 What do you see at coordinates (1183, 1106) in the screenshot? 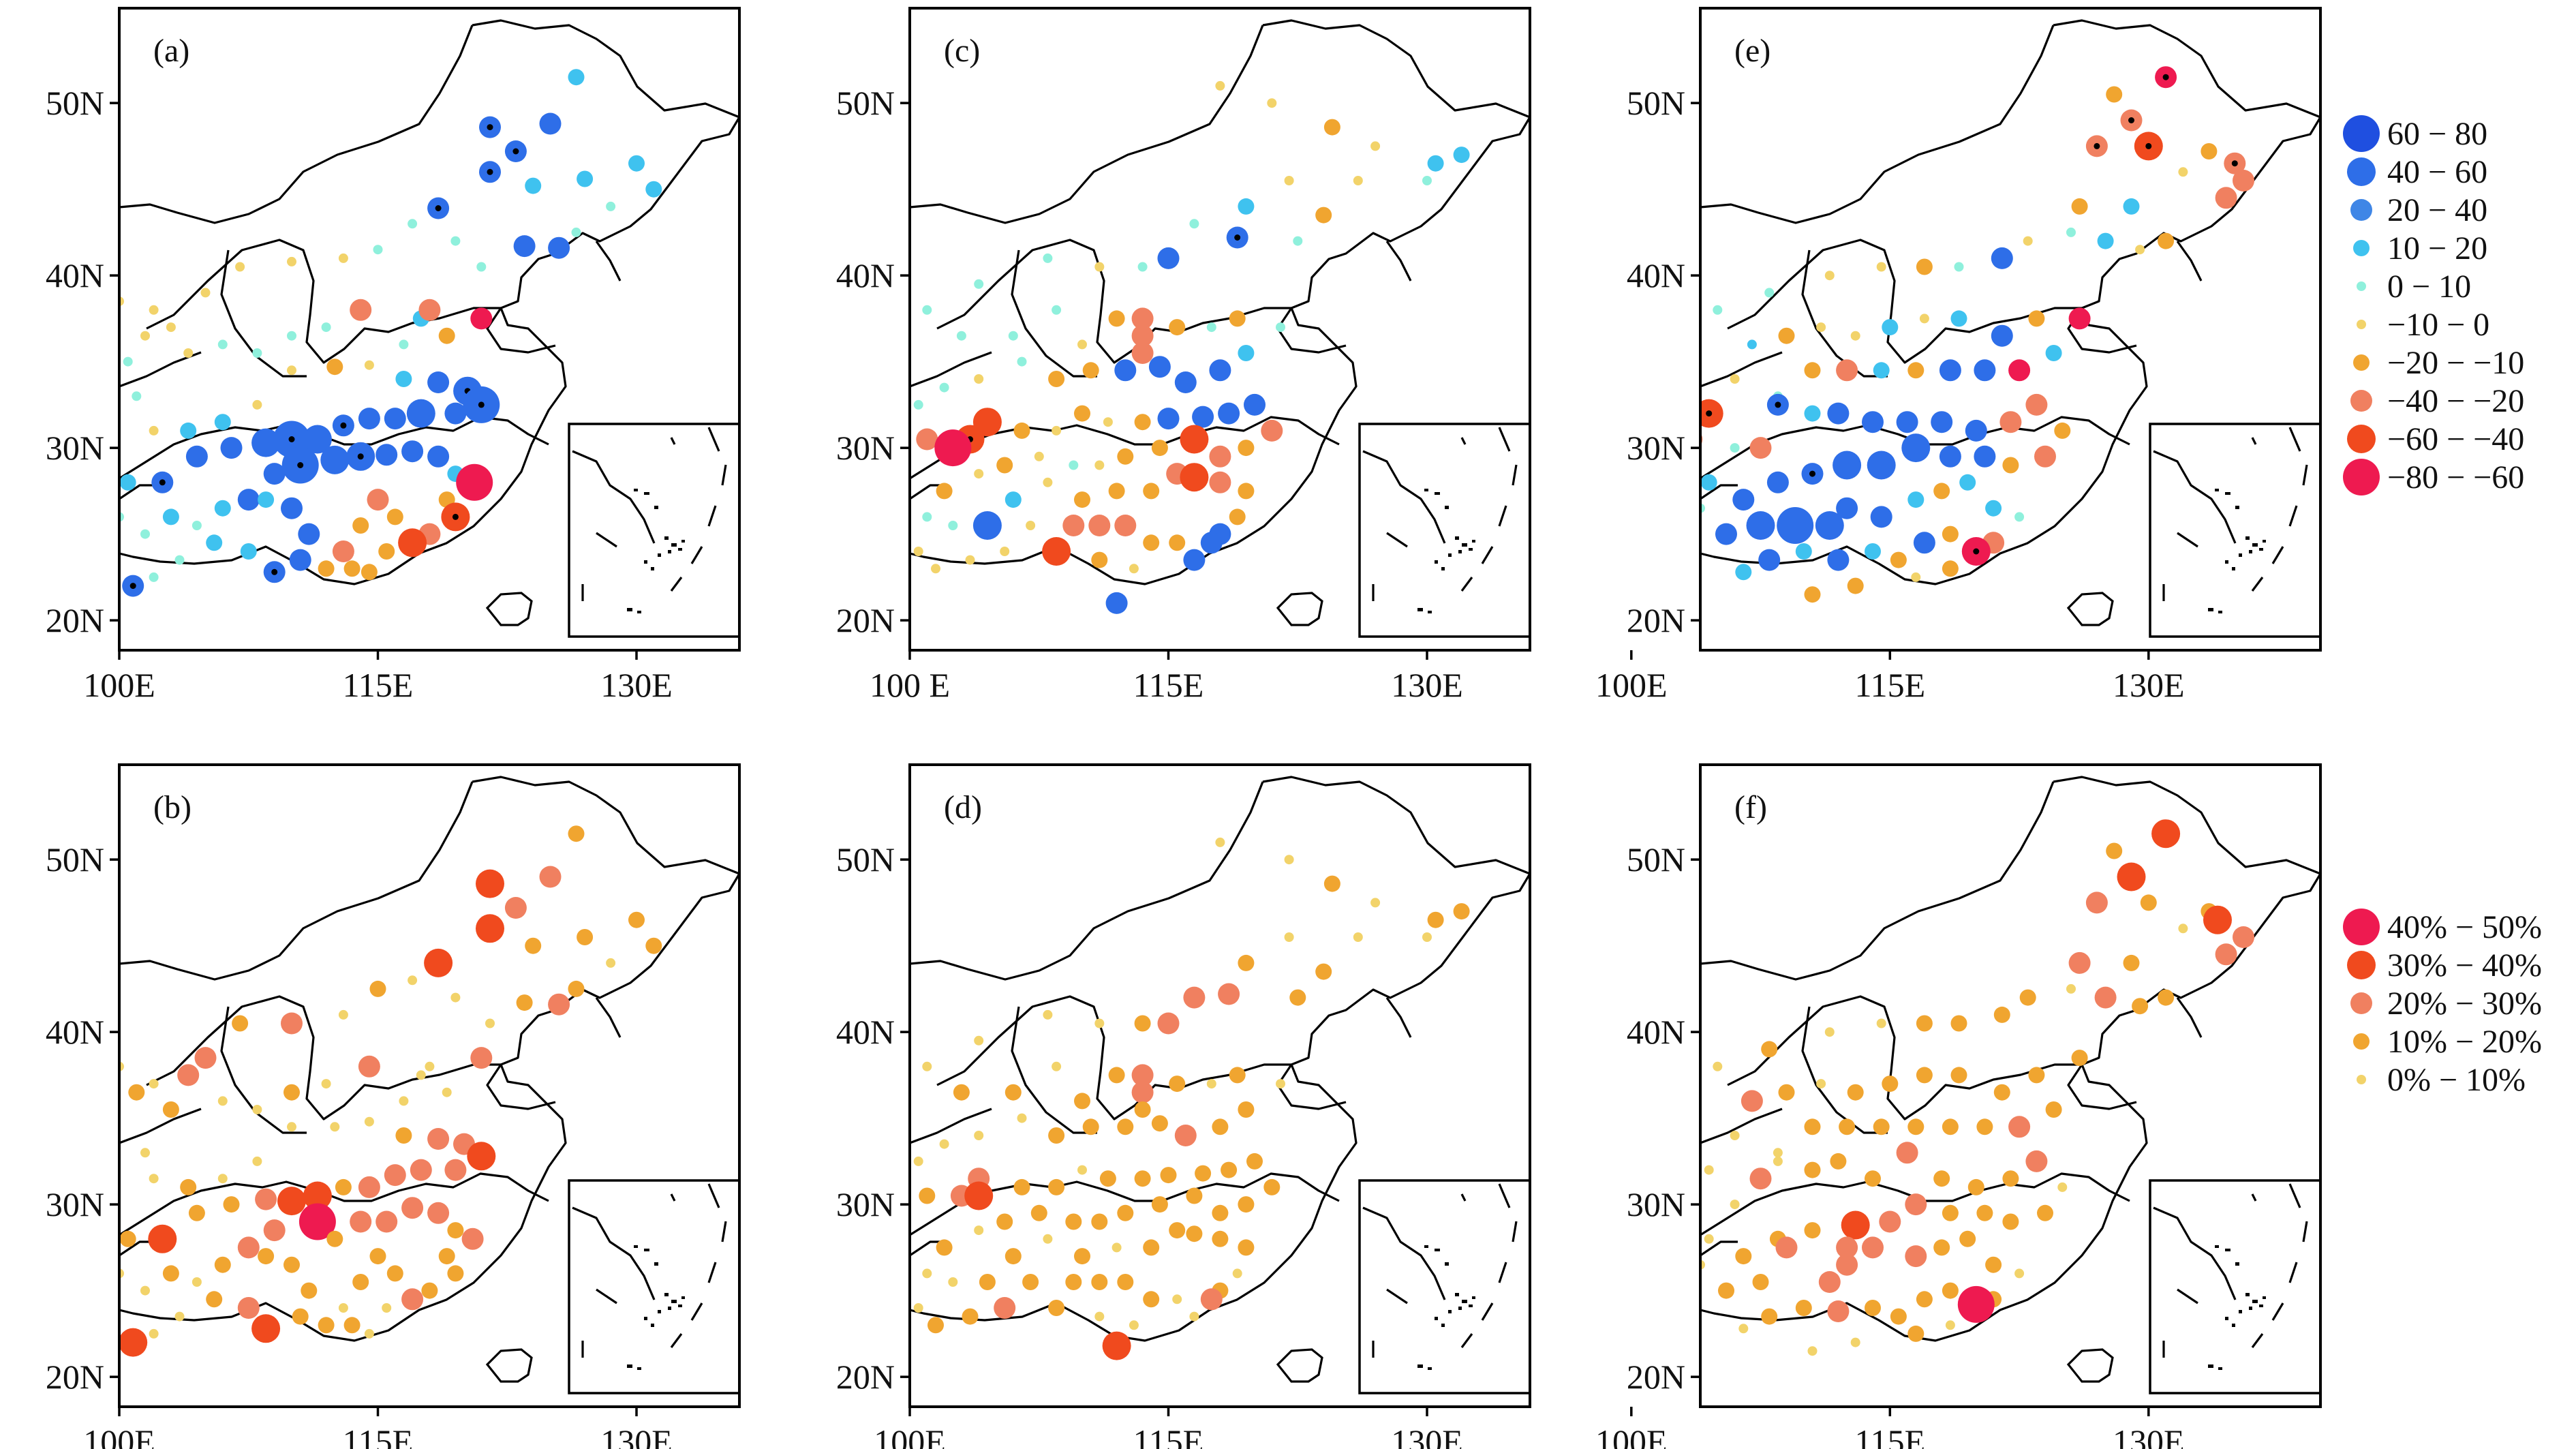
I see `panel-d: (d) 50N 40N 30N 20N 100E 115E 130E` at bounding box center [1183, 1106].